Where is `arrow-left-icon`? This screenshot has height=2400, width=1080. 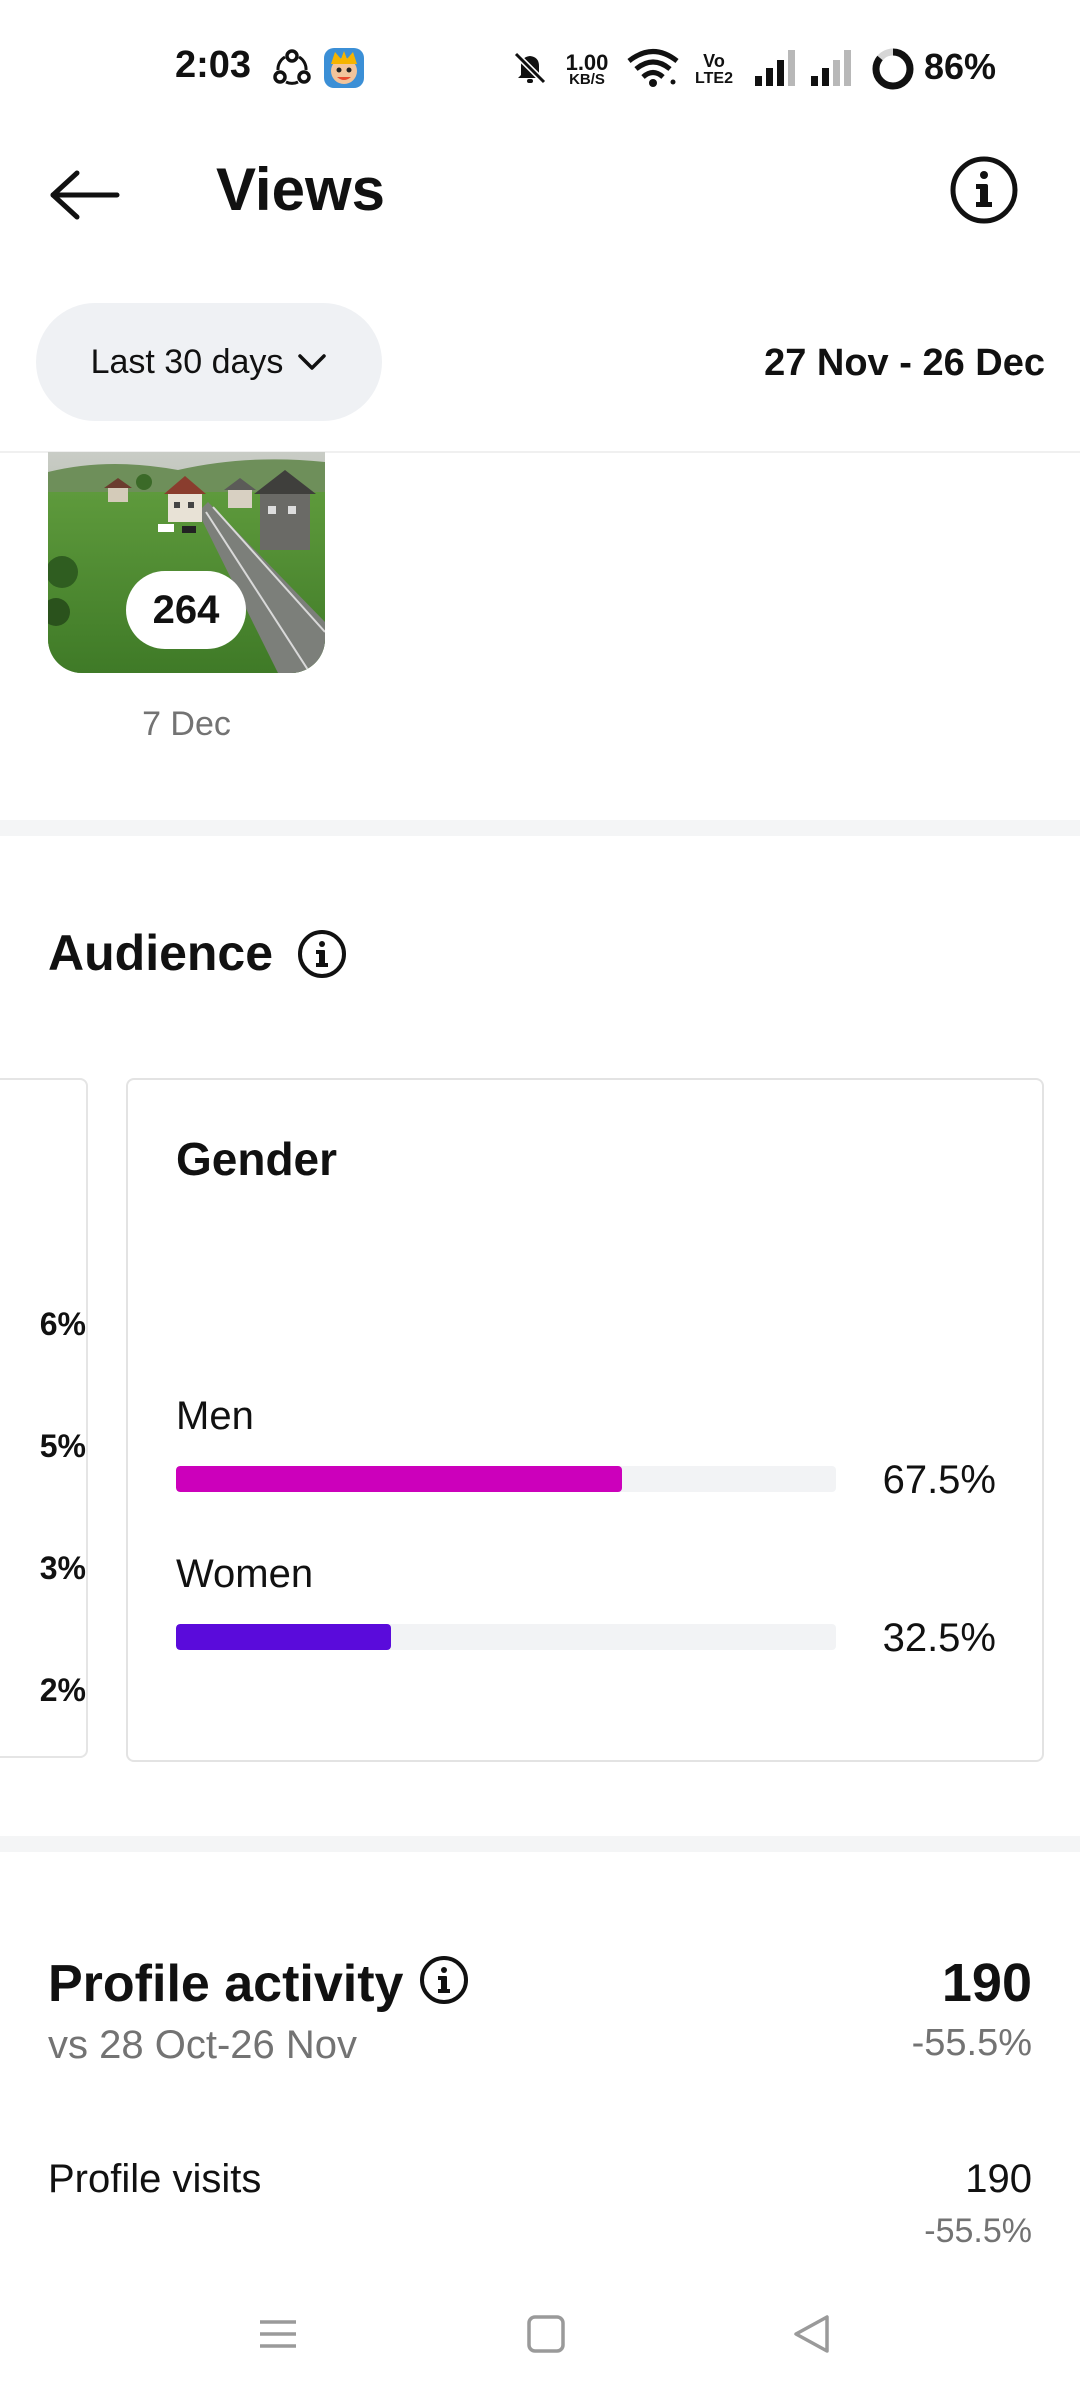
arrow-left-icon is located at coordinates (85, 195).